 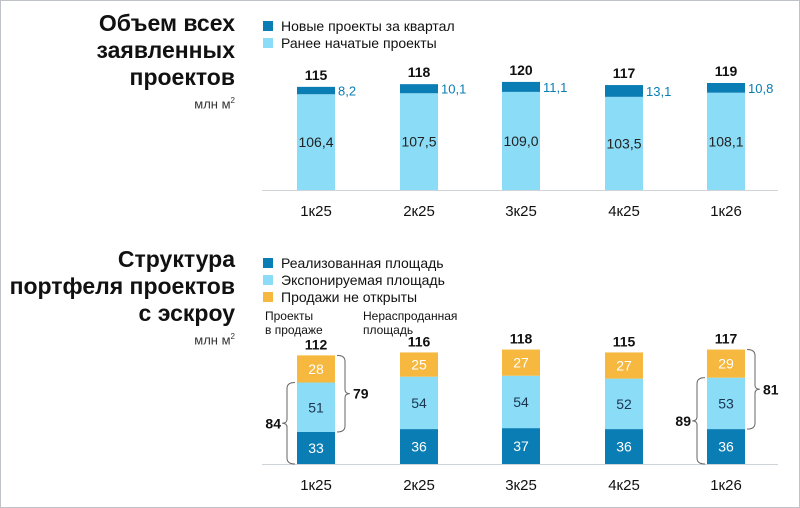 I want to click on data-label-not-opened: 25, so click(x=419, y=365).